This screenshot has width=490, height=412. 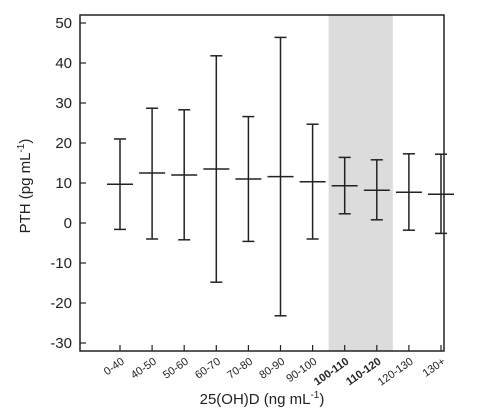 What do you see at coordinates (61, 303) in the screenshot?
I see `y-tick-label: -20` at bounding box center [61, 303].